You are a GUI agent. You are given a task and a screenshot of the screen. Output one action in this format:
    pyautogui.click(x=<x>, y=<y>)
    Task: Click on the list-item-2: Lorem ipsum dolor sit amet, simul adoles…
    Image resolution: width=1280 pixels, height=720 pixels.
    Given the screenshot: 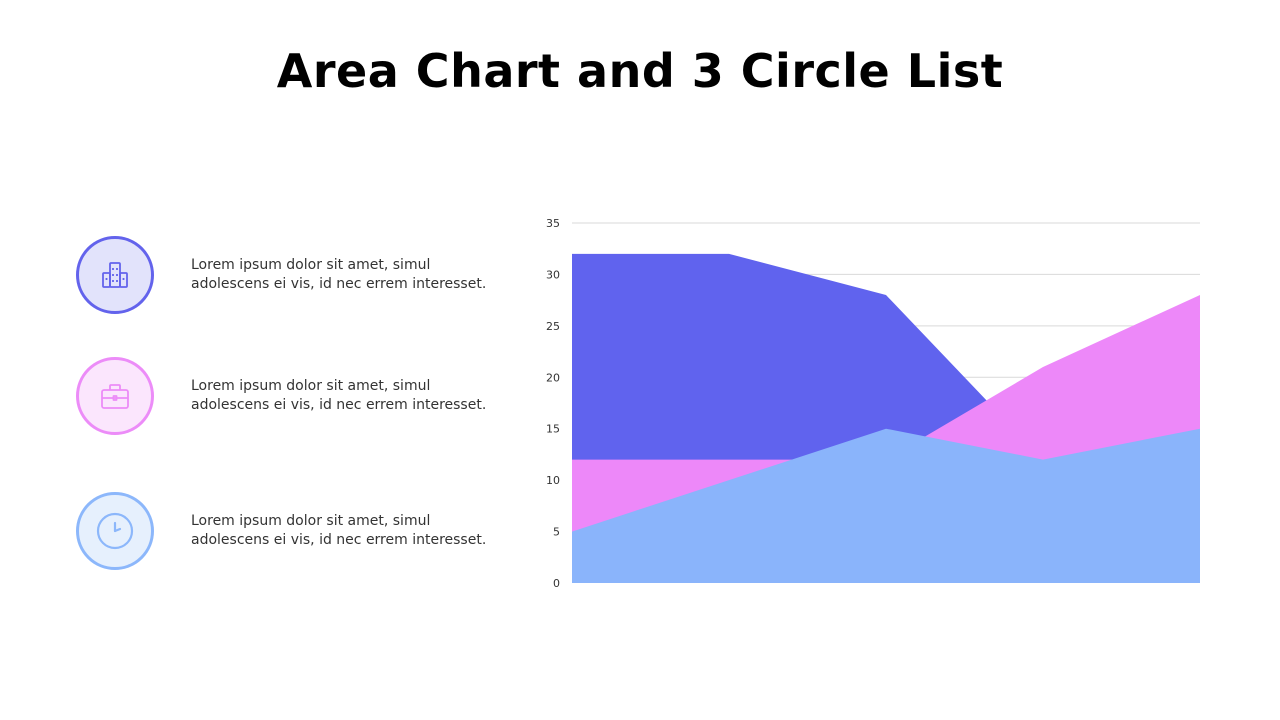 What is the action you would take?
    pyautogui.click(x=286, y=399)
    